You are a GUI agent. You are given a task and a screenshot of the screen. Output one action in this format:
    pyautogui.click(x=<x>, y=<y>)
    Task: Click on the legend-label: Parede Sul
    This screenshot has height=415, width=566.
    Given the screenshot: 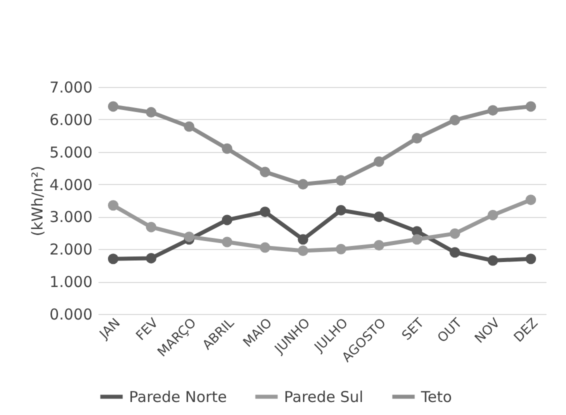 What is the action you would take?
    pyautogui.click(x=324, y=397)
    